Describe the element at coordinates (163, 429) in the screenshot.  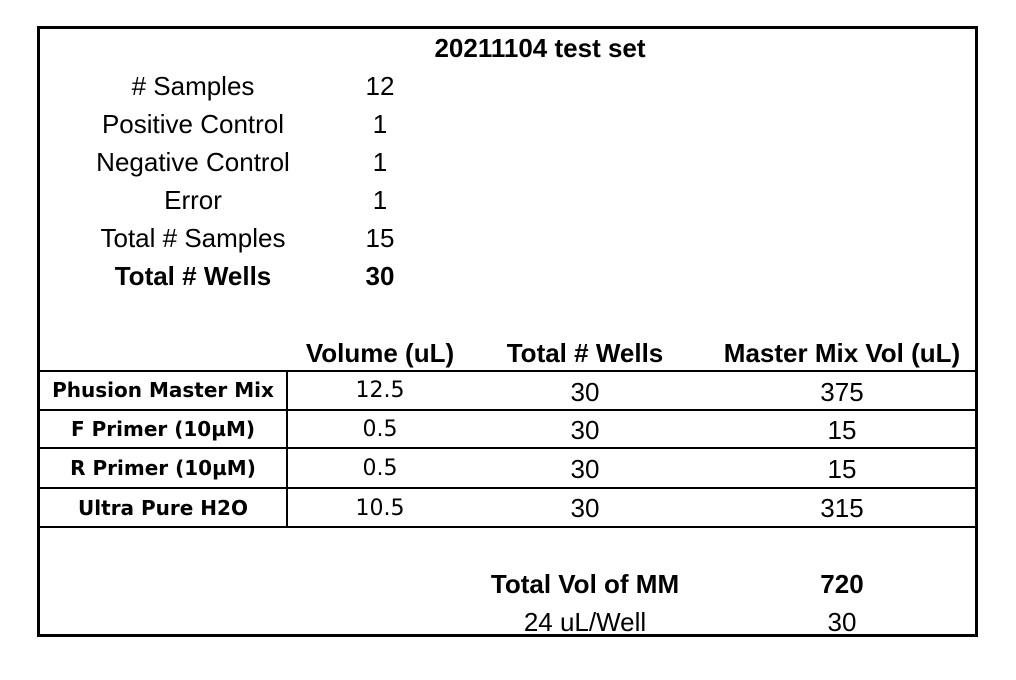
I see `reagent-label: F Primer (10µM)` at that location.